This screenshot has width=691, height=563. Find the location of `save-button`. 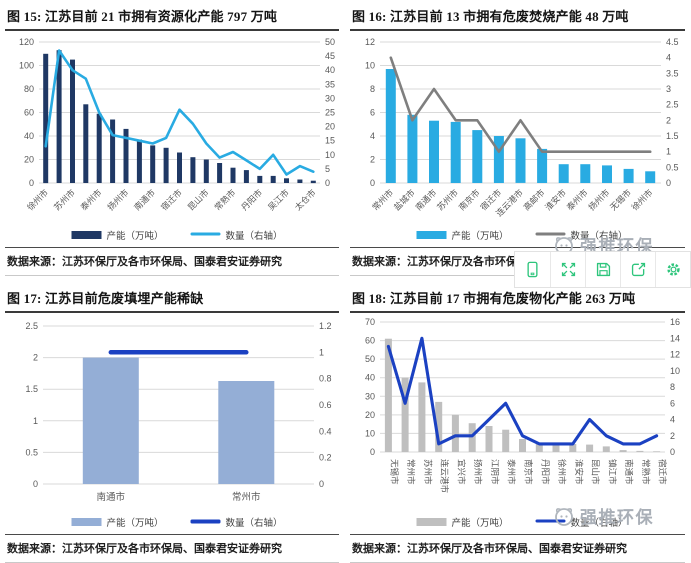

save-button is located at coordinates (602, 269).